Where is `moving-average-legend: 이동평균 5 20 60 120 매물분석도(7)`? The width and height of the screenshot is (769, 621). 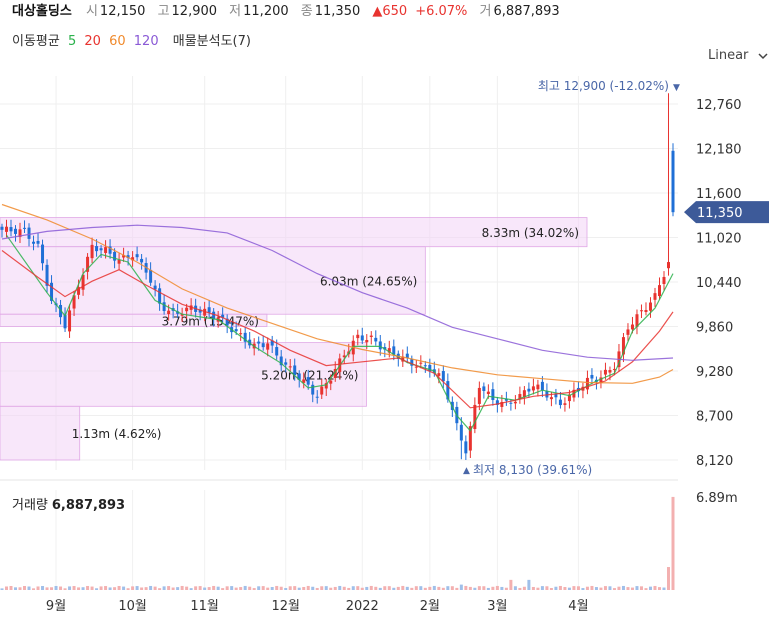
moving-average-legend: 이동평균 5 20 60 120 매물분석도(7) is located at coordinates (133, 39).